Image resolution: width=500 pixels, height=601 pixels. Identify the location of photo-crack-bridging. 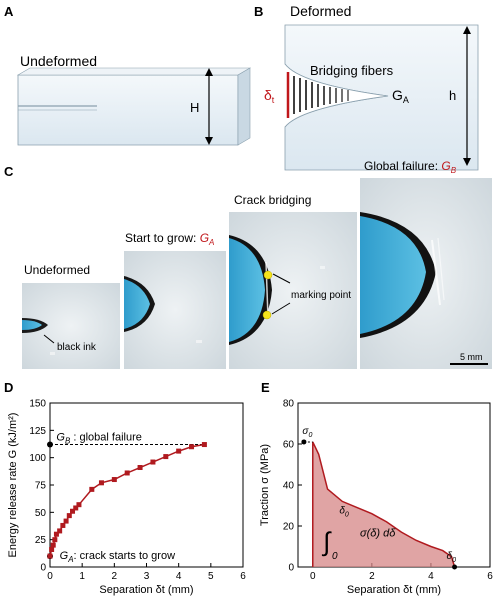
(293, 290).